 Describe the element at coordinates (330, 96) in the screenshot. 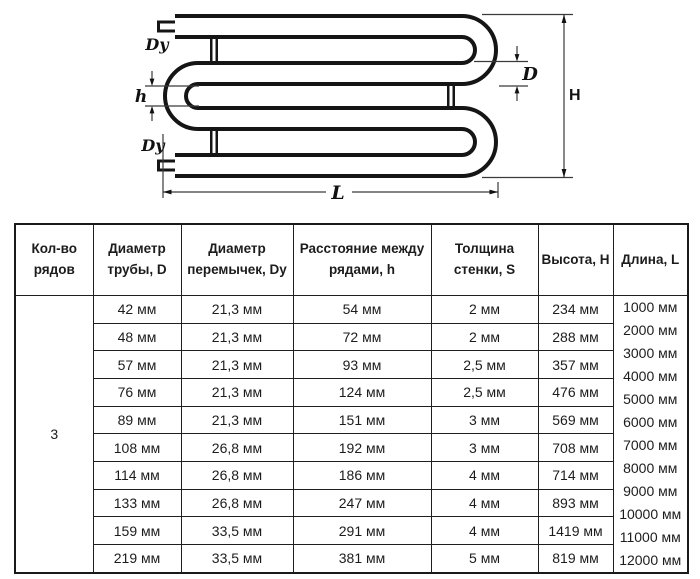

I see `serpentine-pipe` at that location.